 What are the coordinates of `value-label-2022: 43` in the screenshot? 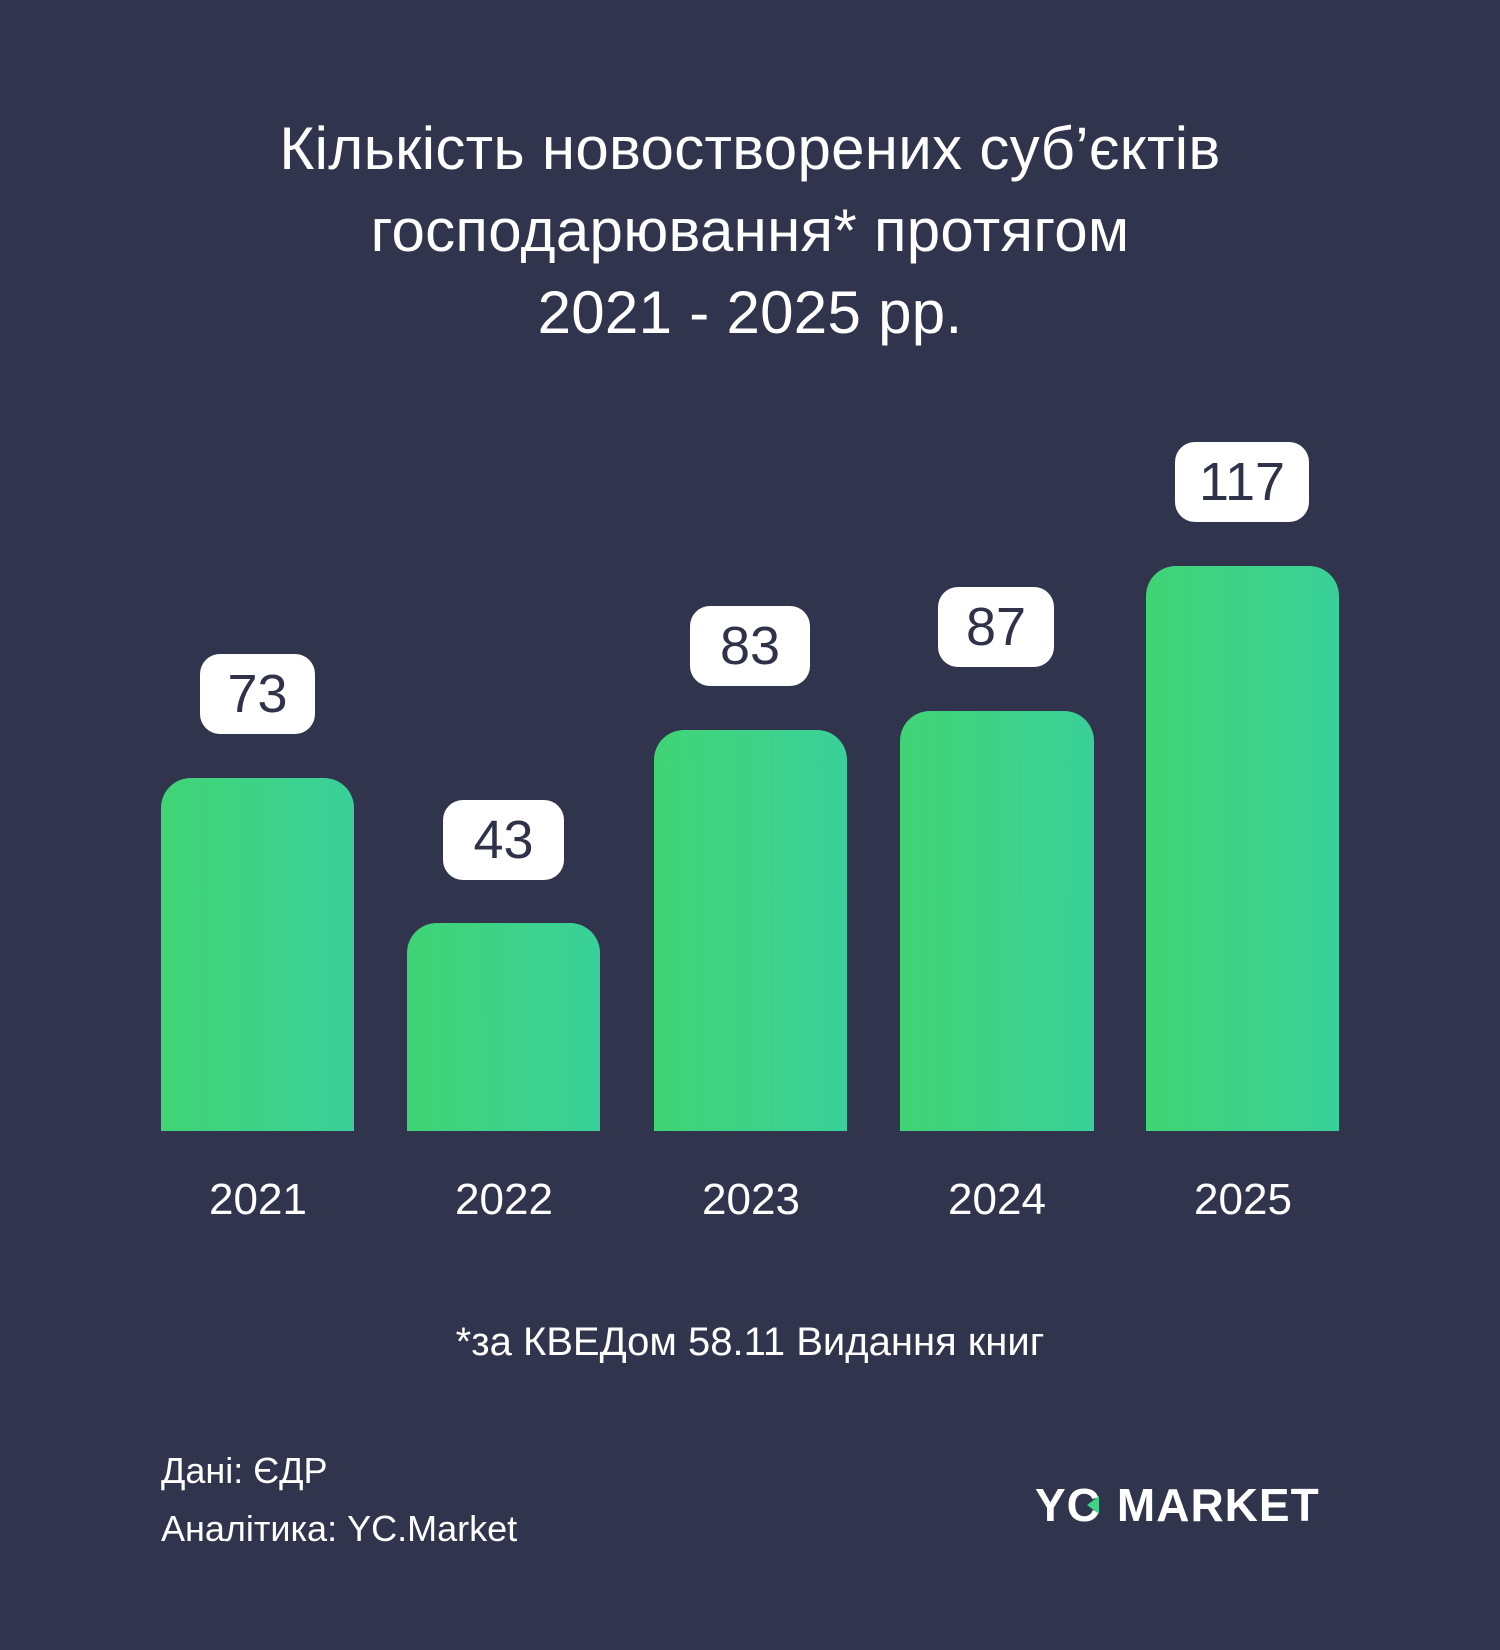 It's located at (503, 840).